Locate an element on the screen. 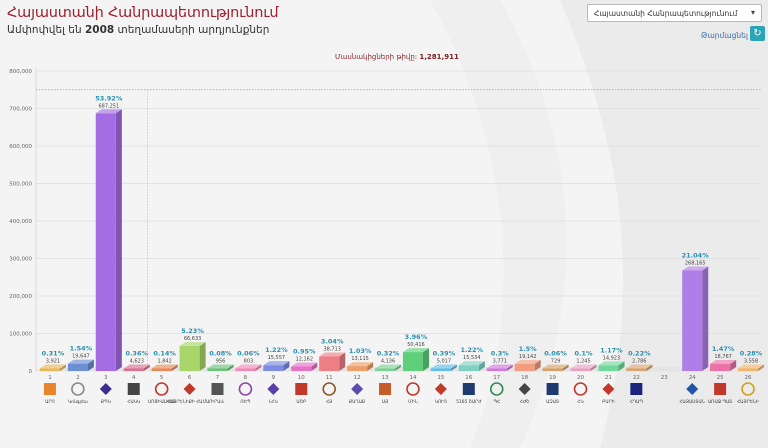  value-label: 3,558 is located at coordinates (751, 362).